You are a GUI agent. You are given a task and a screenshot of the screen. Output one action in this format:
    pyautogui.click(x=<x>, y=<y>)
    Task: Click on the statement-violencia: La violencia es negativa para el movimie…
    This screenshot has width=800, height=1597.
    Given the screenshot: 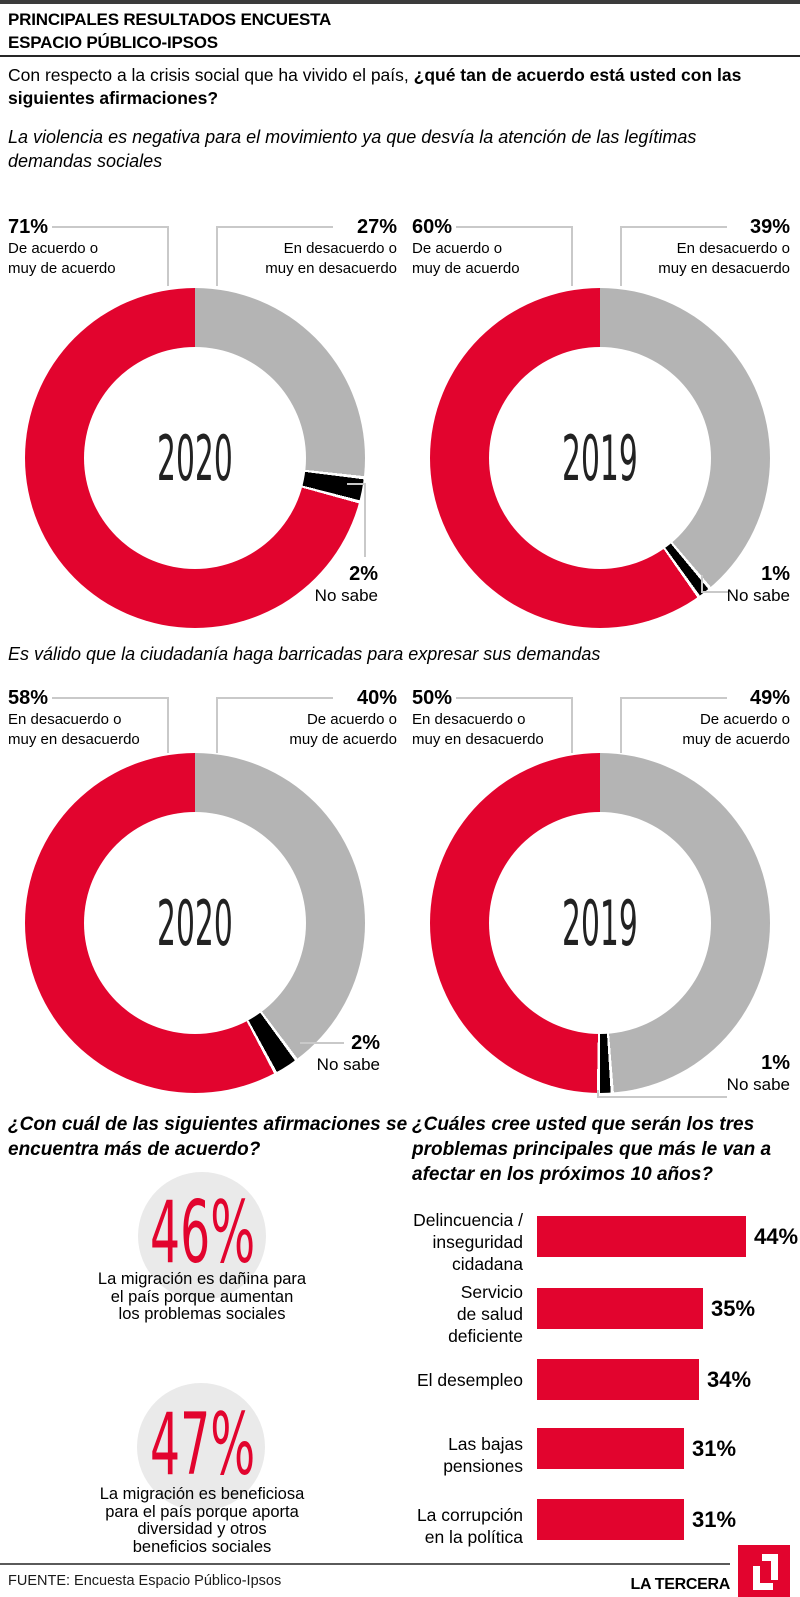 What is the action you would take?
    pyautogui.click(x=352, y=149)
    